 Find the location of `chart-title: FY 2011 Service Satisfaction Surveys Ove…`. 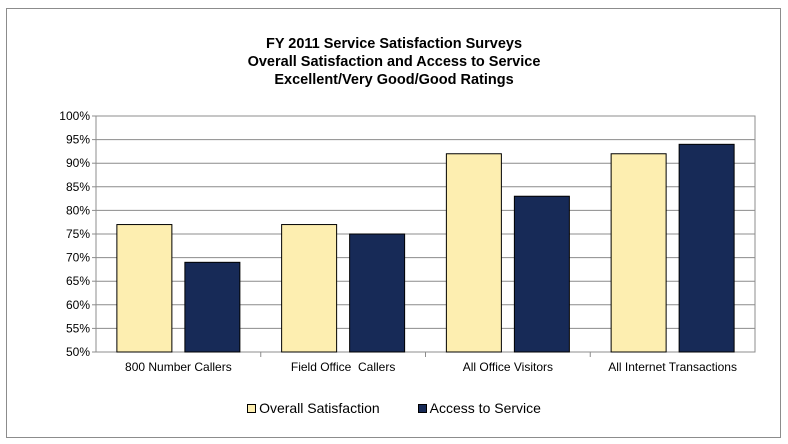

chart-title: FY 2011 Service Satisfaction Surveys Ove… is located at coordinates (394, 62).